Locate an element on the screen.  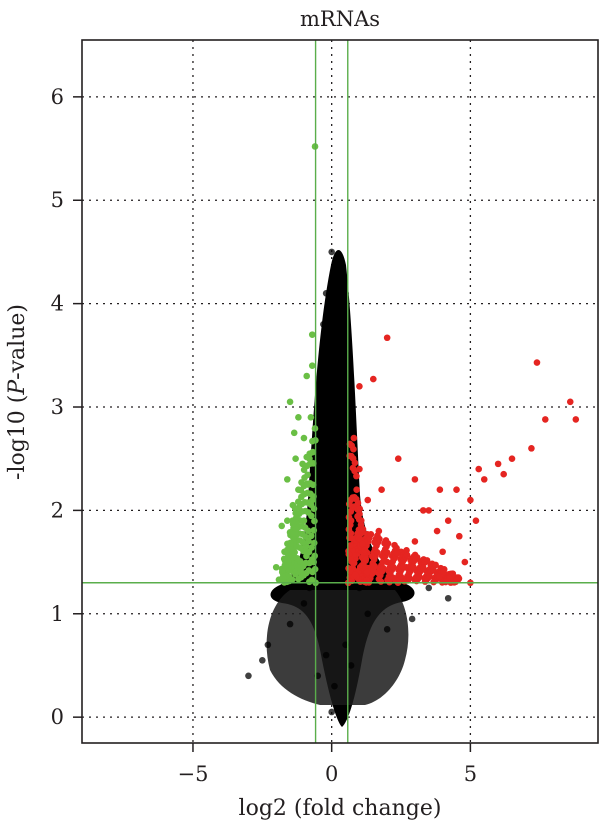
x-tick-label-2: 5 is located at coordinates (470, 774).